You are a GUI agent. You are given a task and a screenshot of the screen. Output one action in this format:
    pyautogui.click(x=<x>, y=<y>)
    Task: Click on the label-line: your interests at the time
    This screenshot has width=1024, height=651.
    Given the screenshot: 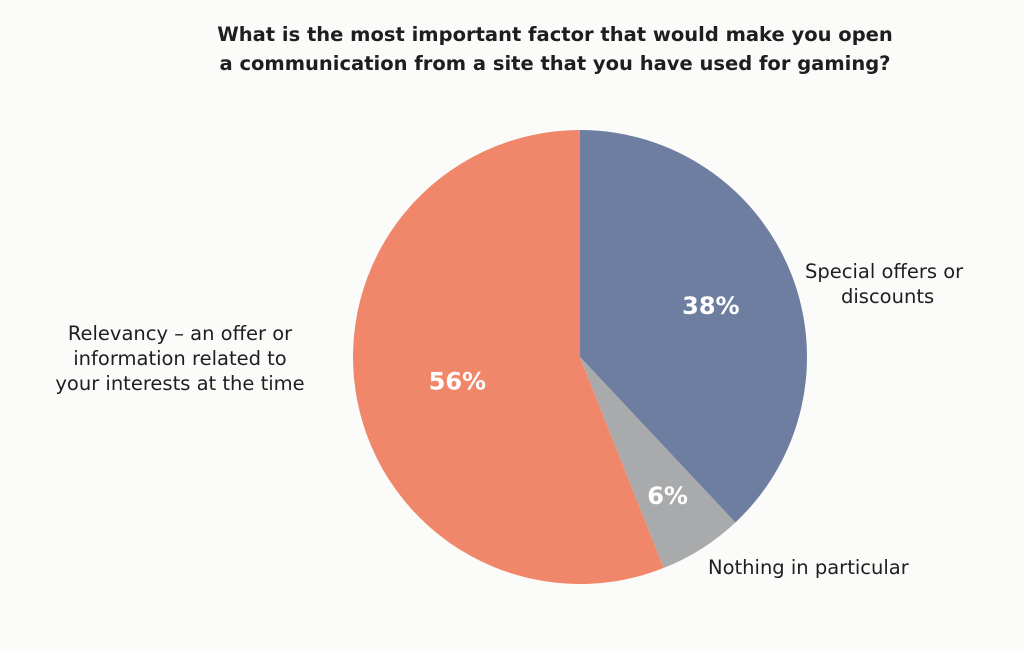 What is the action you would take?
    pyautogui.click(x=180, y=383)
    